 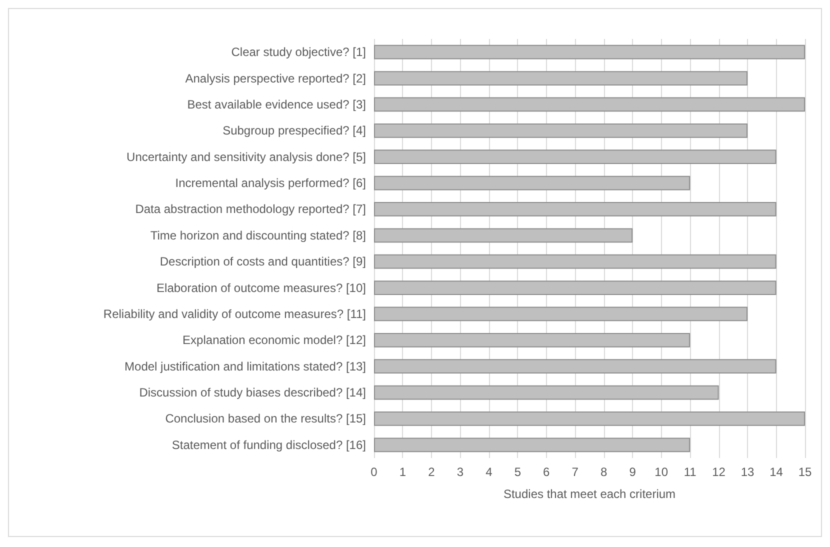 I want to click on x-tick-label: 13, so click(x=747, y=472).